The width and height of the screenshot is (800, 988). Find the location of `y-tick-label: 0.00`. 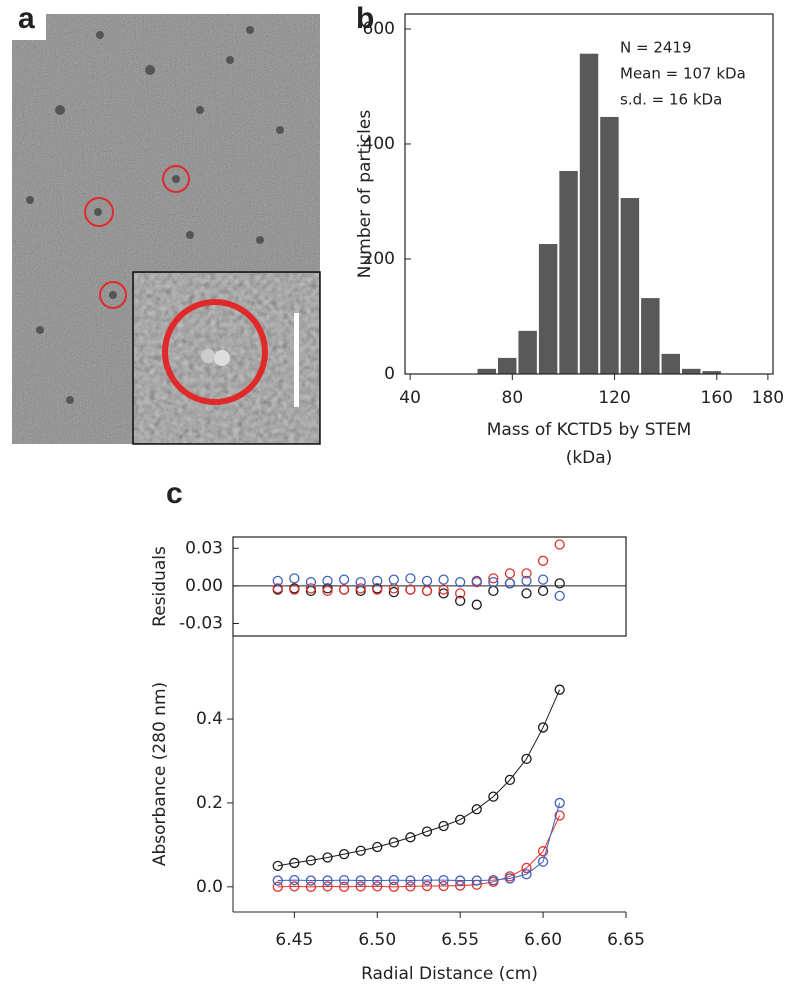

y-tick-label: 0.00 is located at coordinates (204, 586).